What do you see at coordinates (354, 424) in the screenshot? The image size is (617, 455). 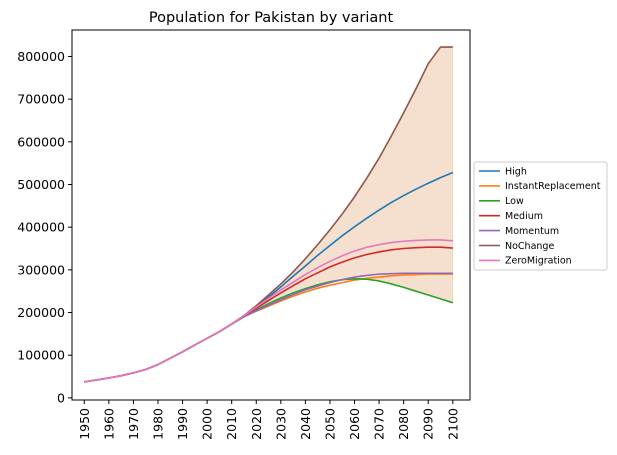 I see `x-tick-label: 2060` at bounding box center [354, 424].